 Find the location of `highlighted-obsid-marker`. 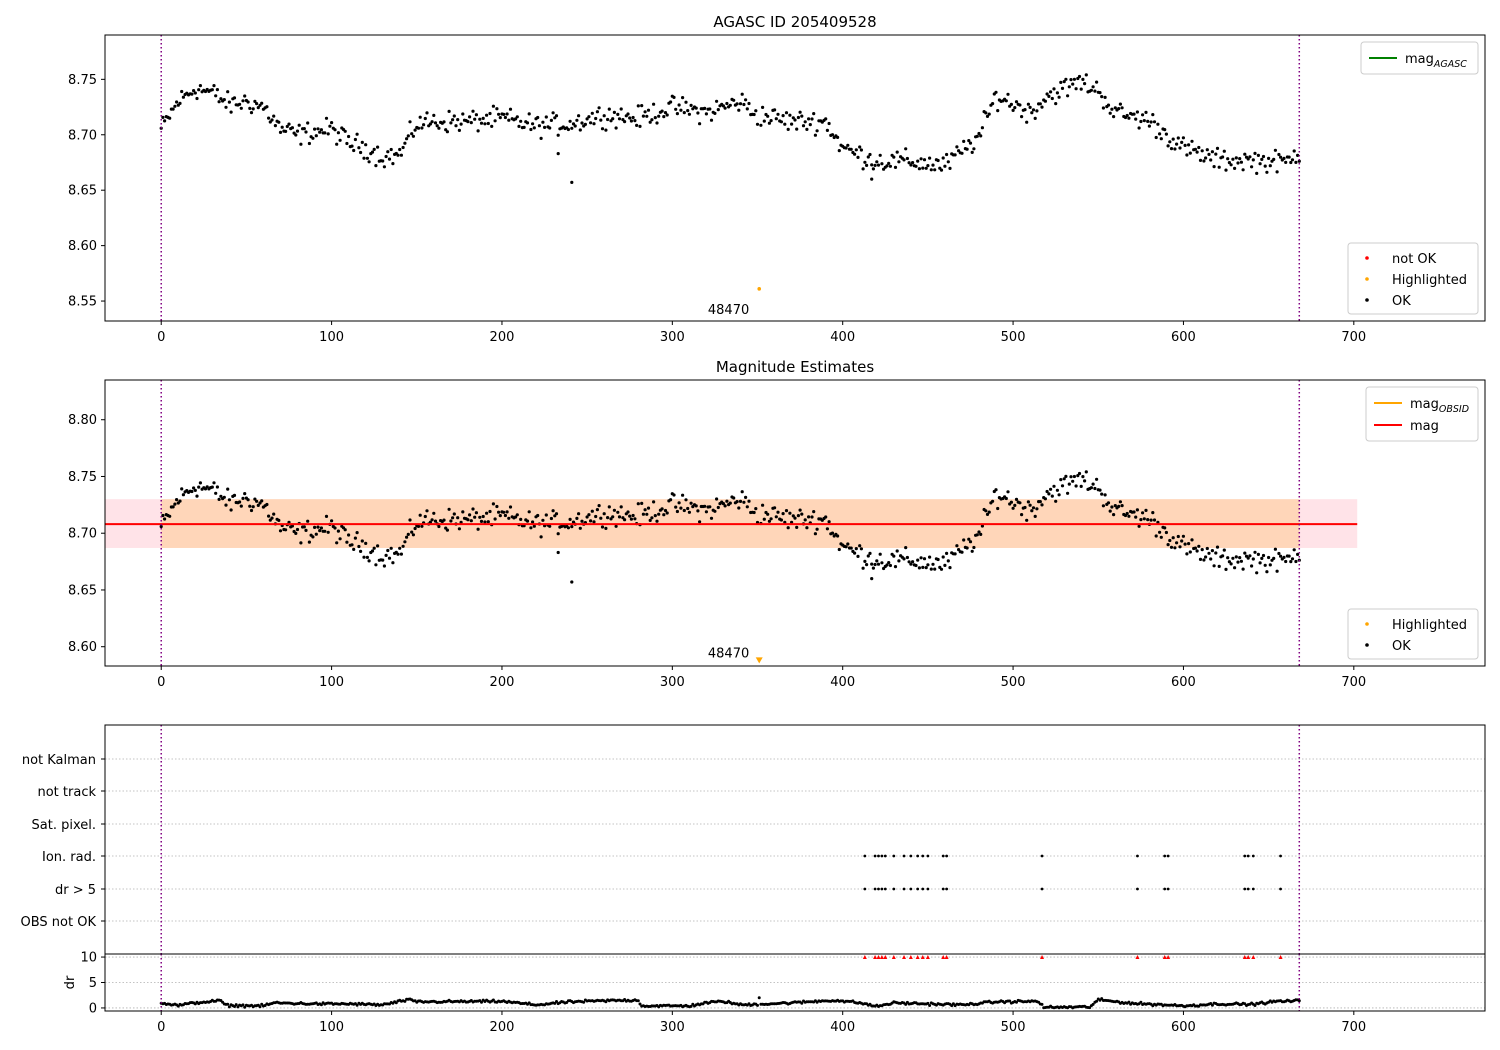

highlighted-obsid-marker is located at coordinates (759, 660).